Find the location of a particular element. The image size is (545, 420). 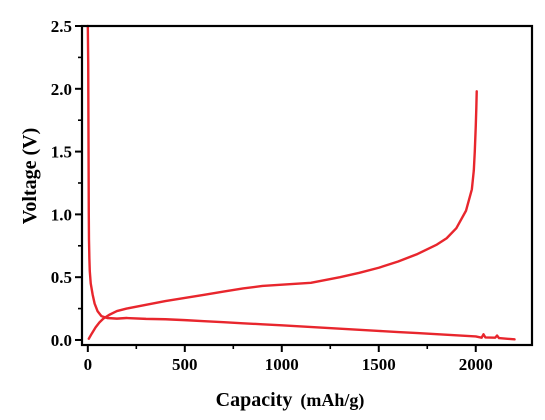

y-tick-label: 2.5 is located at coordinates (61, 26).